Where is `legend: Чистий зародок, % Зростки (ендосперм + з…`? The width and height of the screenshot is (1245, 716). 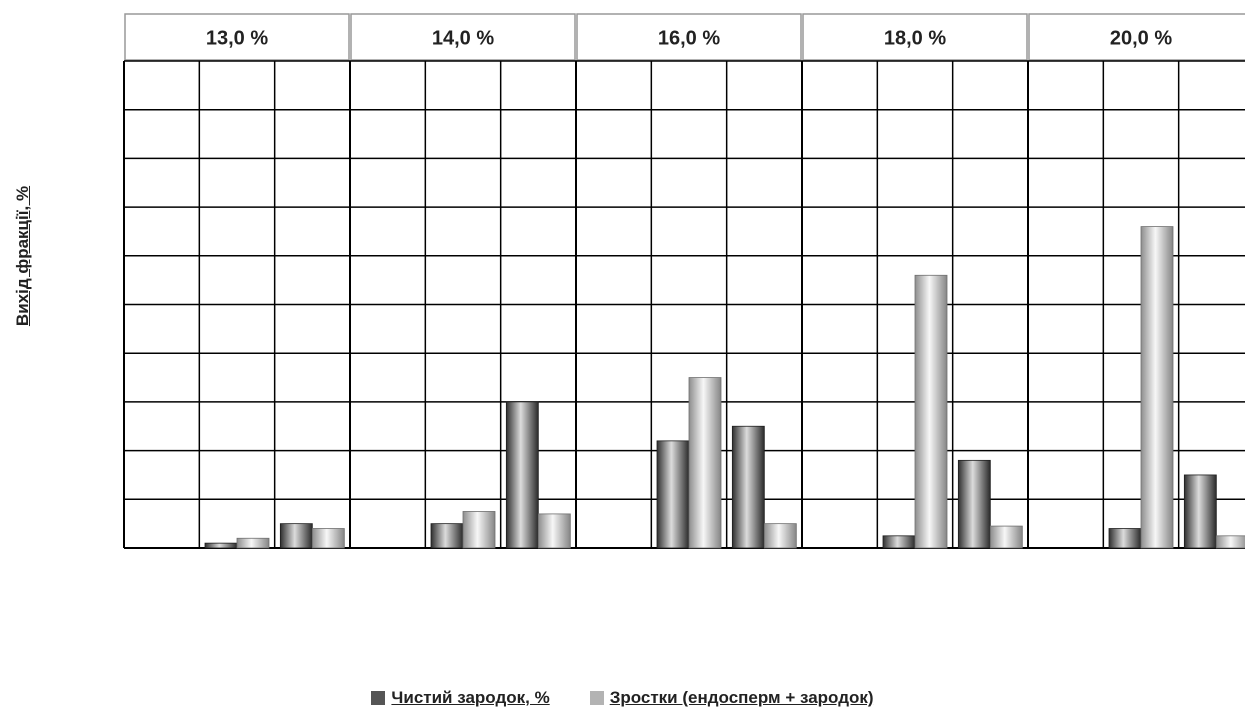
legend: Чистий зародок, % Зростки (ендосперм + з… is located at coordinates (622, 698).